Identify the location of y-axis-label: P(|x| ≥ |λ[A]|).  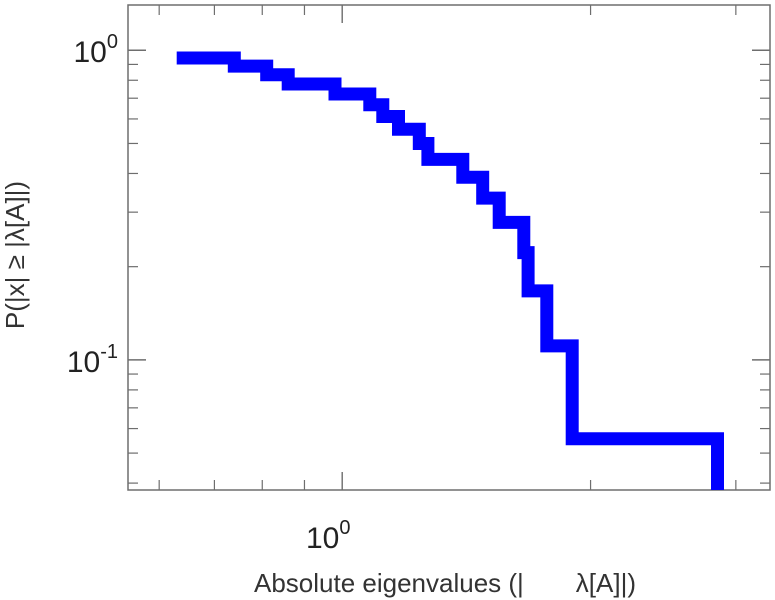
(15, 255).